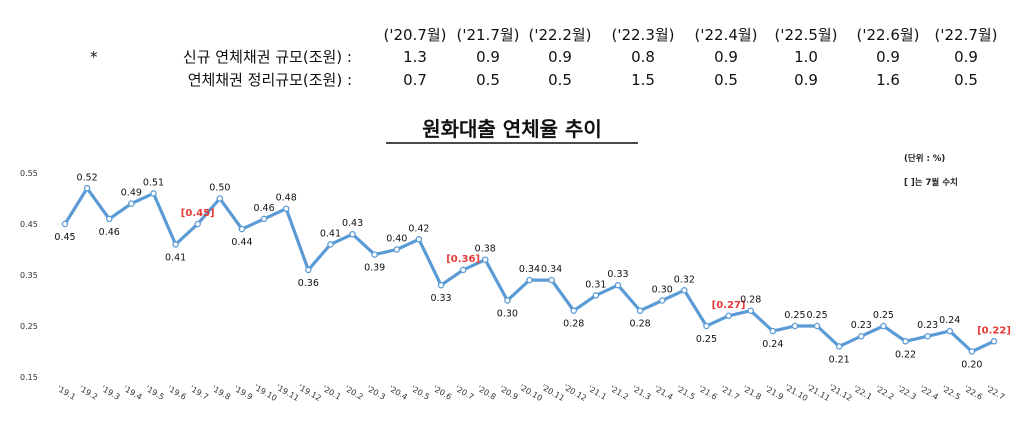 The height and width of the screenshot is (422, 1024). I want to click on x-tick-label: '21.10, so click(796, 393).